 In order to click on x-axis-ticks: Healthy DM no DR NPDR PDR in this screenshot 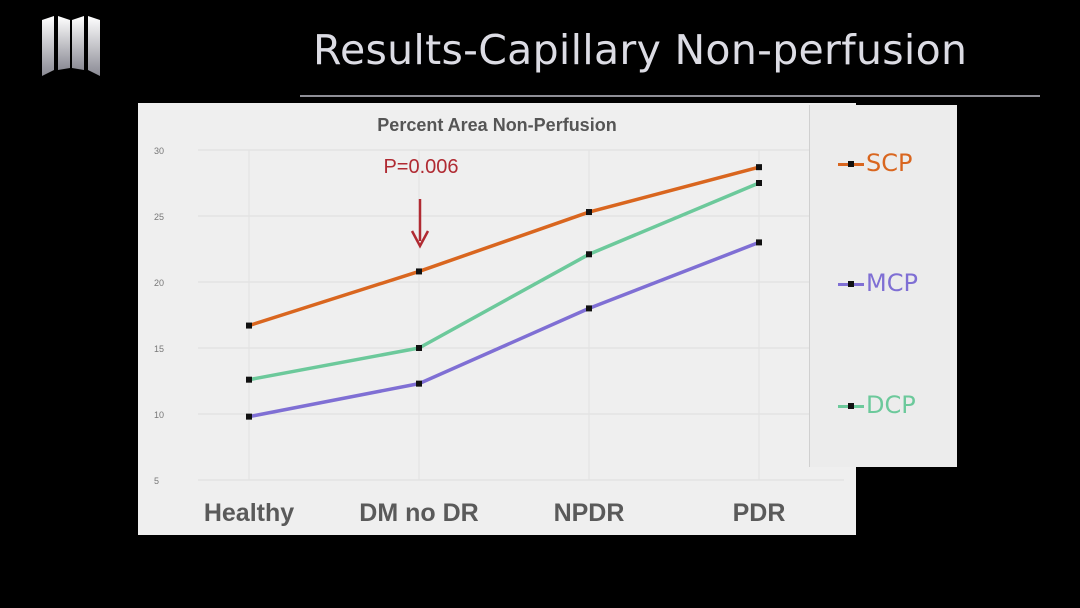, I will do `click(495, 513)`.